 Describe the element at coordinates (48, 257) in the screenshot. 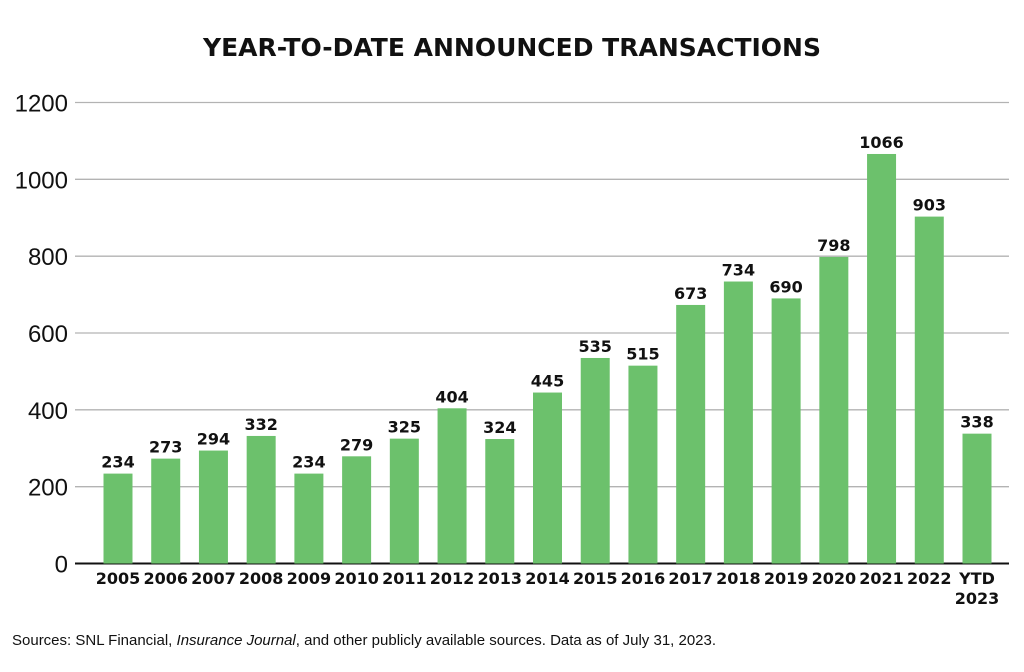

I see `y-tick-label: 800` at that location.